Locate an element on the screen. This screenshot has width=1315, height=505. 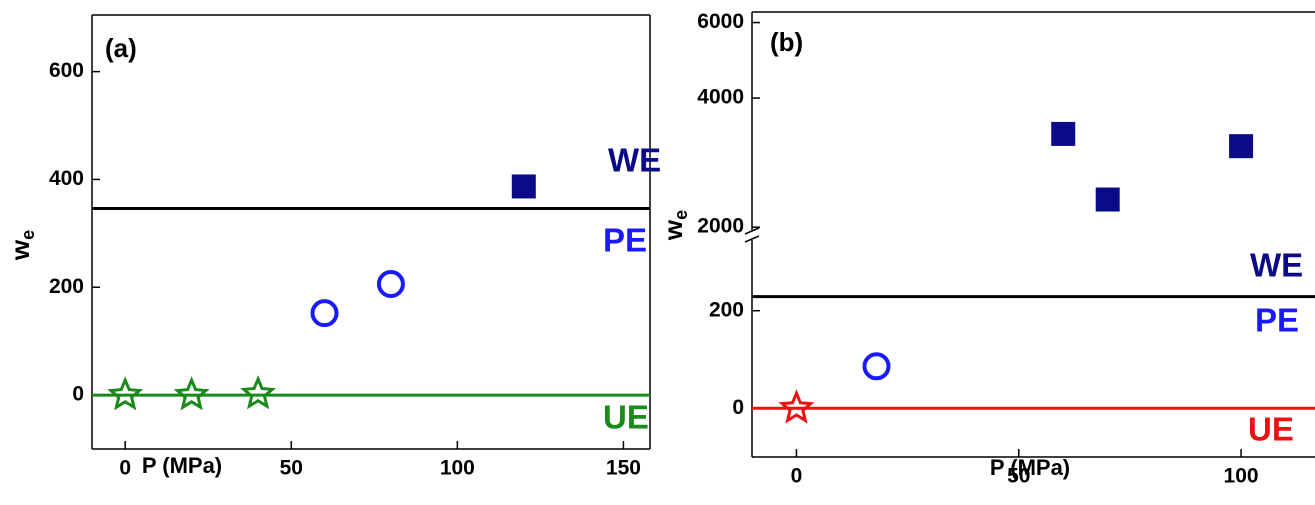
y-tick-label: 600 is located at coordinates (66, 70).